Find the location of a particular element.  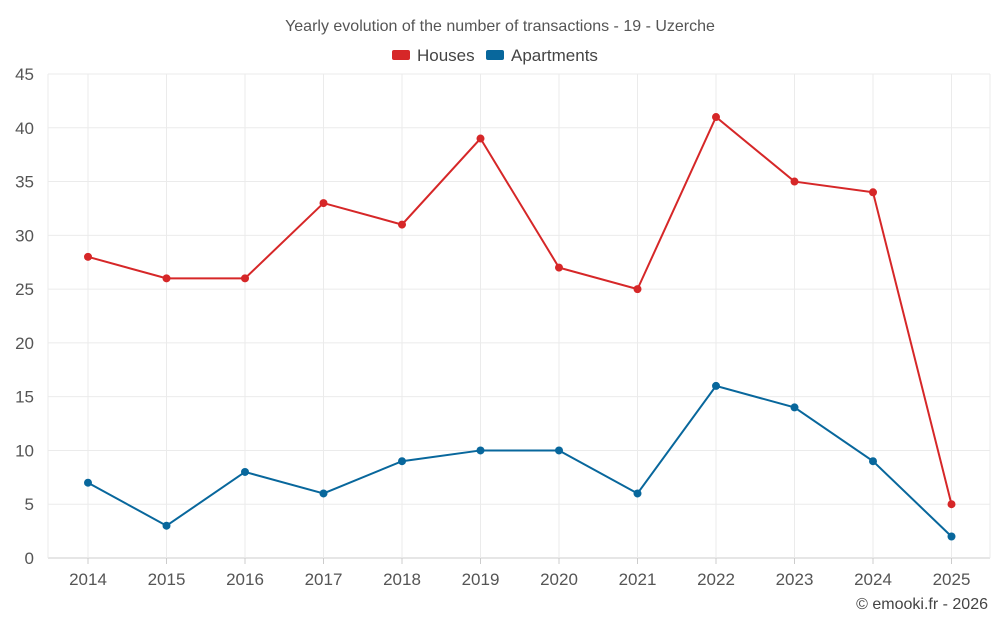

x-tick-label: 2020 is located at coordinates (559, 579).